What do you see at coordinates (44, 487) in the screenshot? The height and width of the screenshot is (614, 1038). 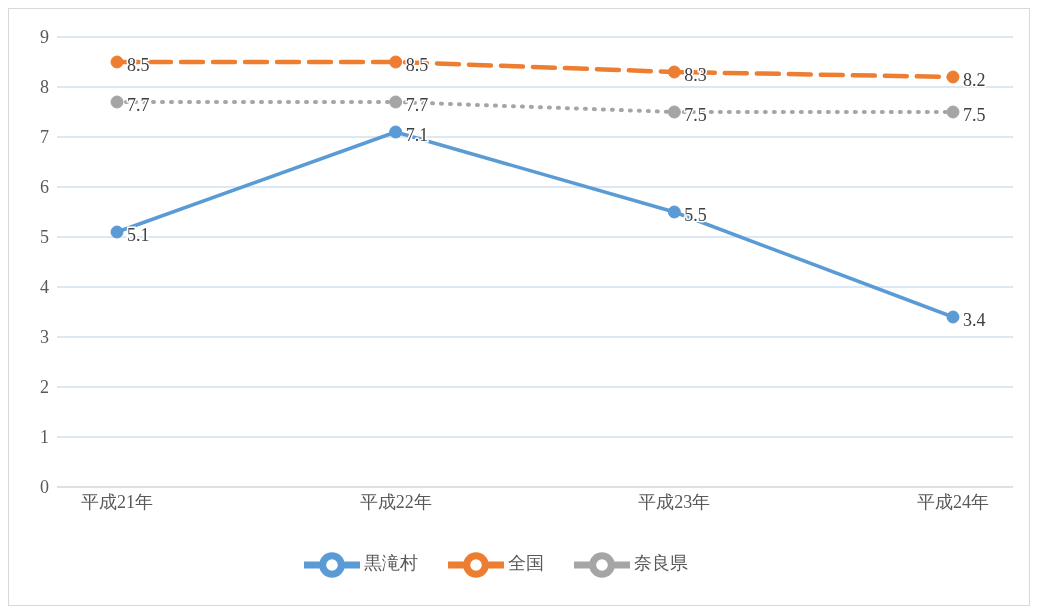 I see `y-tick-label: 0` at bounding box center [44, 487].